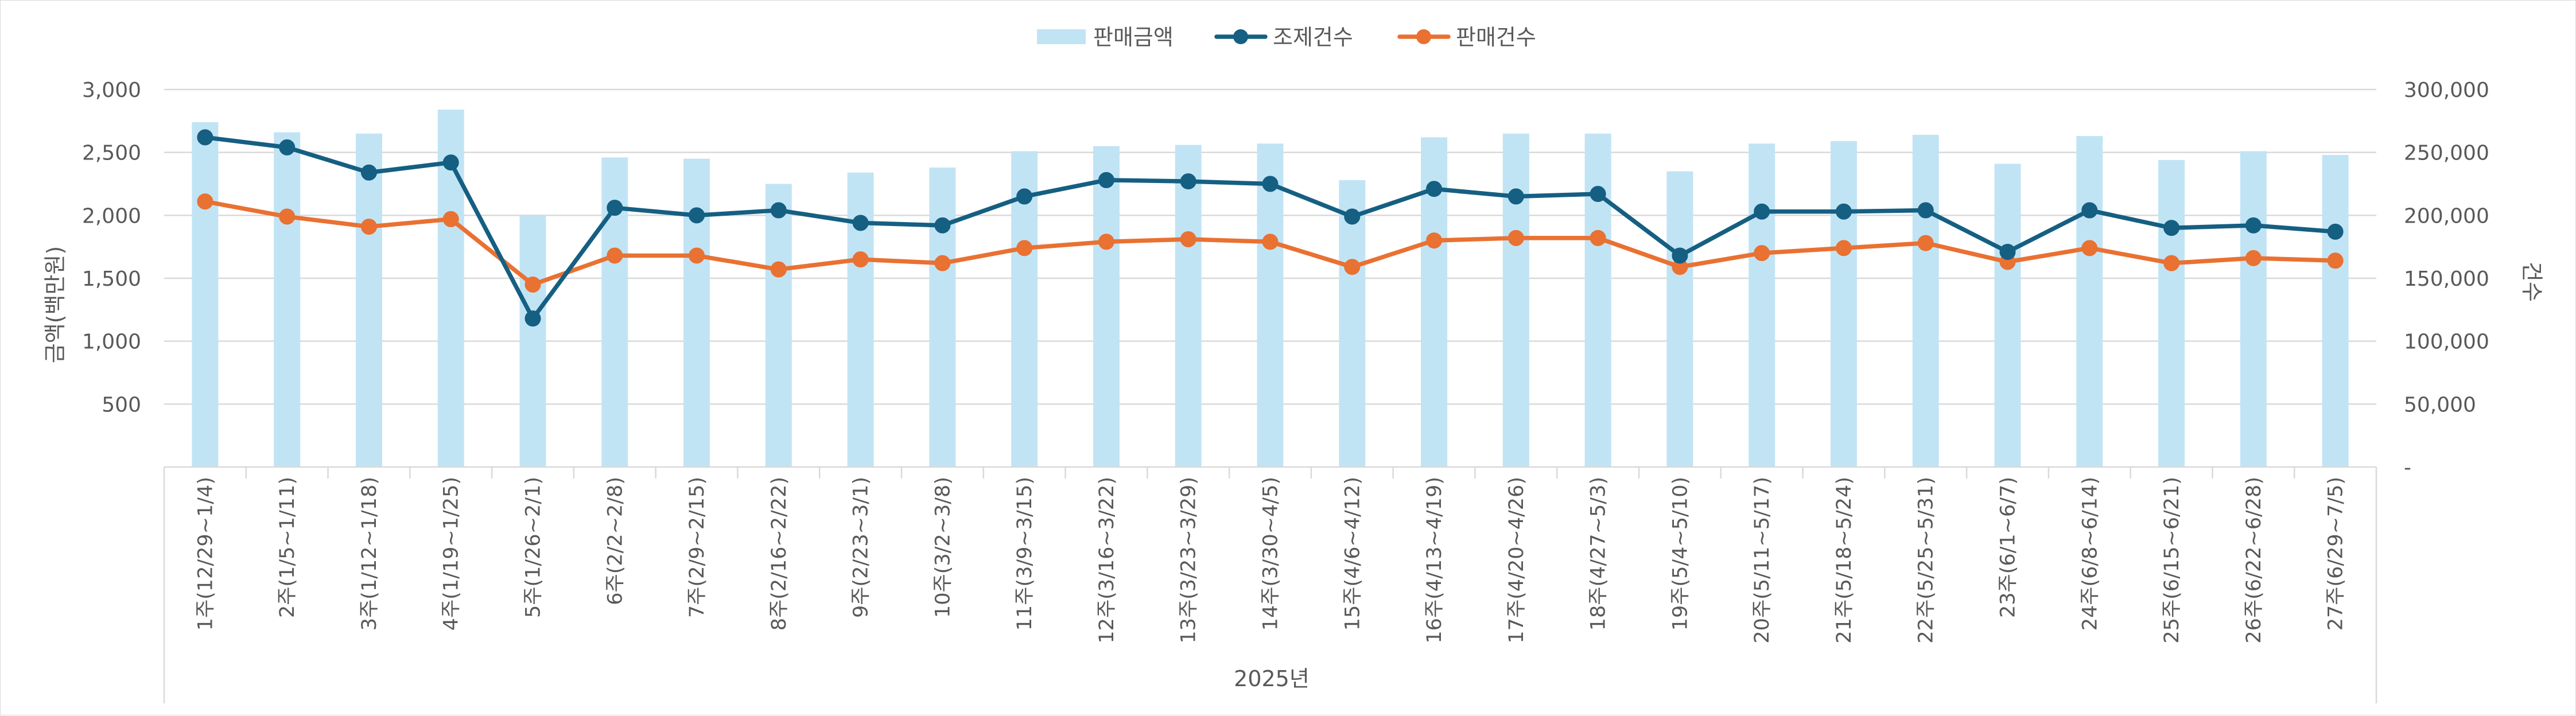 This screenshot has width=2576, height=716. Describe the element at coordinates (121, 405) in the screenshot. I see `left-tick-label: 500` at that location.